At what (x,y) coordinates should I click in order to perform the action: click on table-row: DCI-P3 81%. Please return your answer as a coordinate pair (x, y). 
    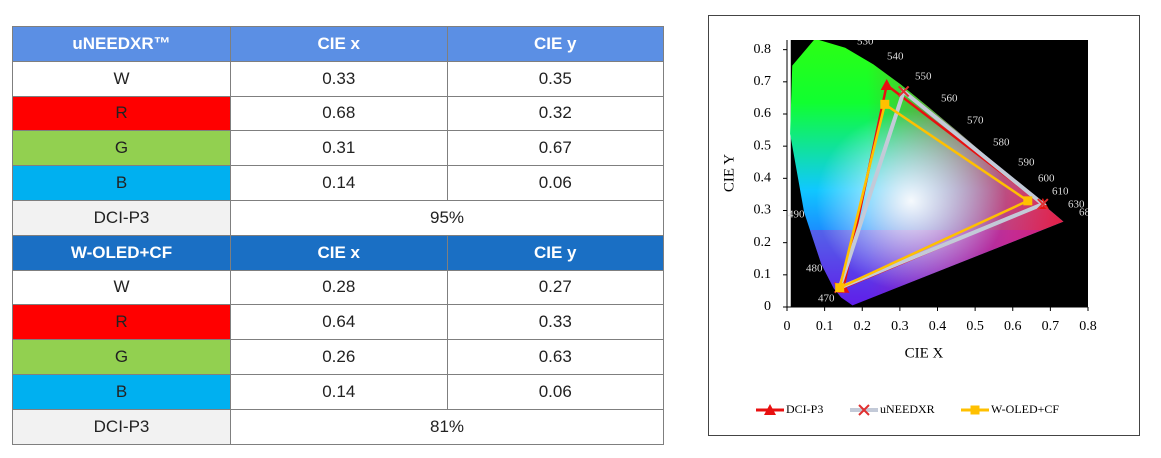
    Looking at the image, I should click on (337, 426).